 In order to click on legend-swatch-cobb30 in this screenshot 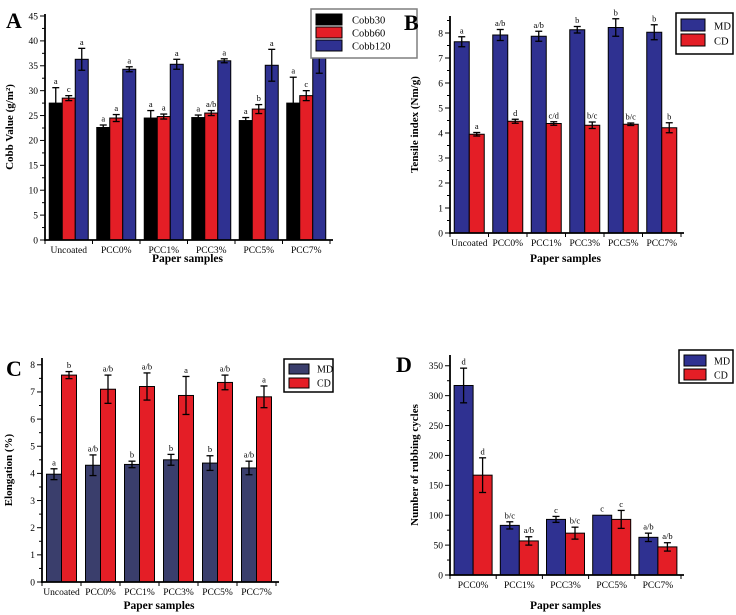, I will do `click(329, 19)`.